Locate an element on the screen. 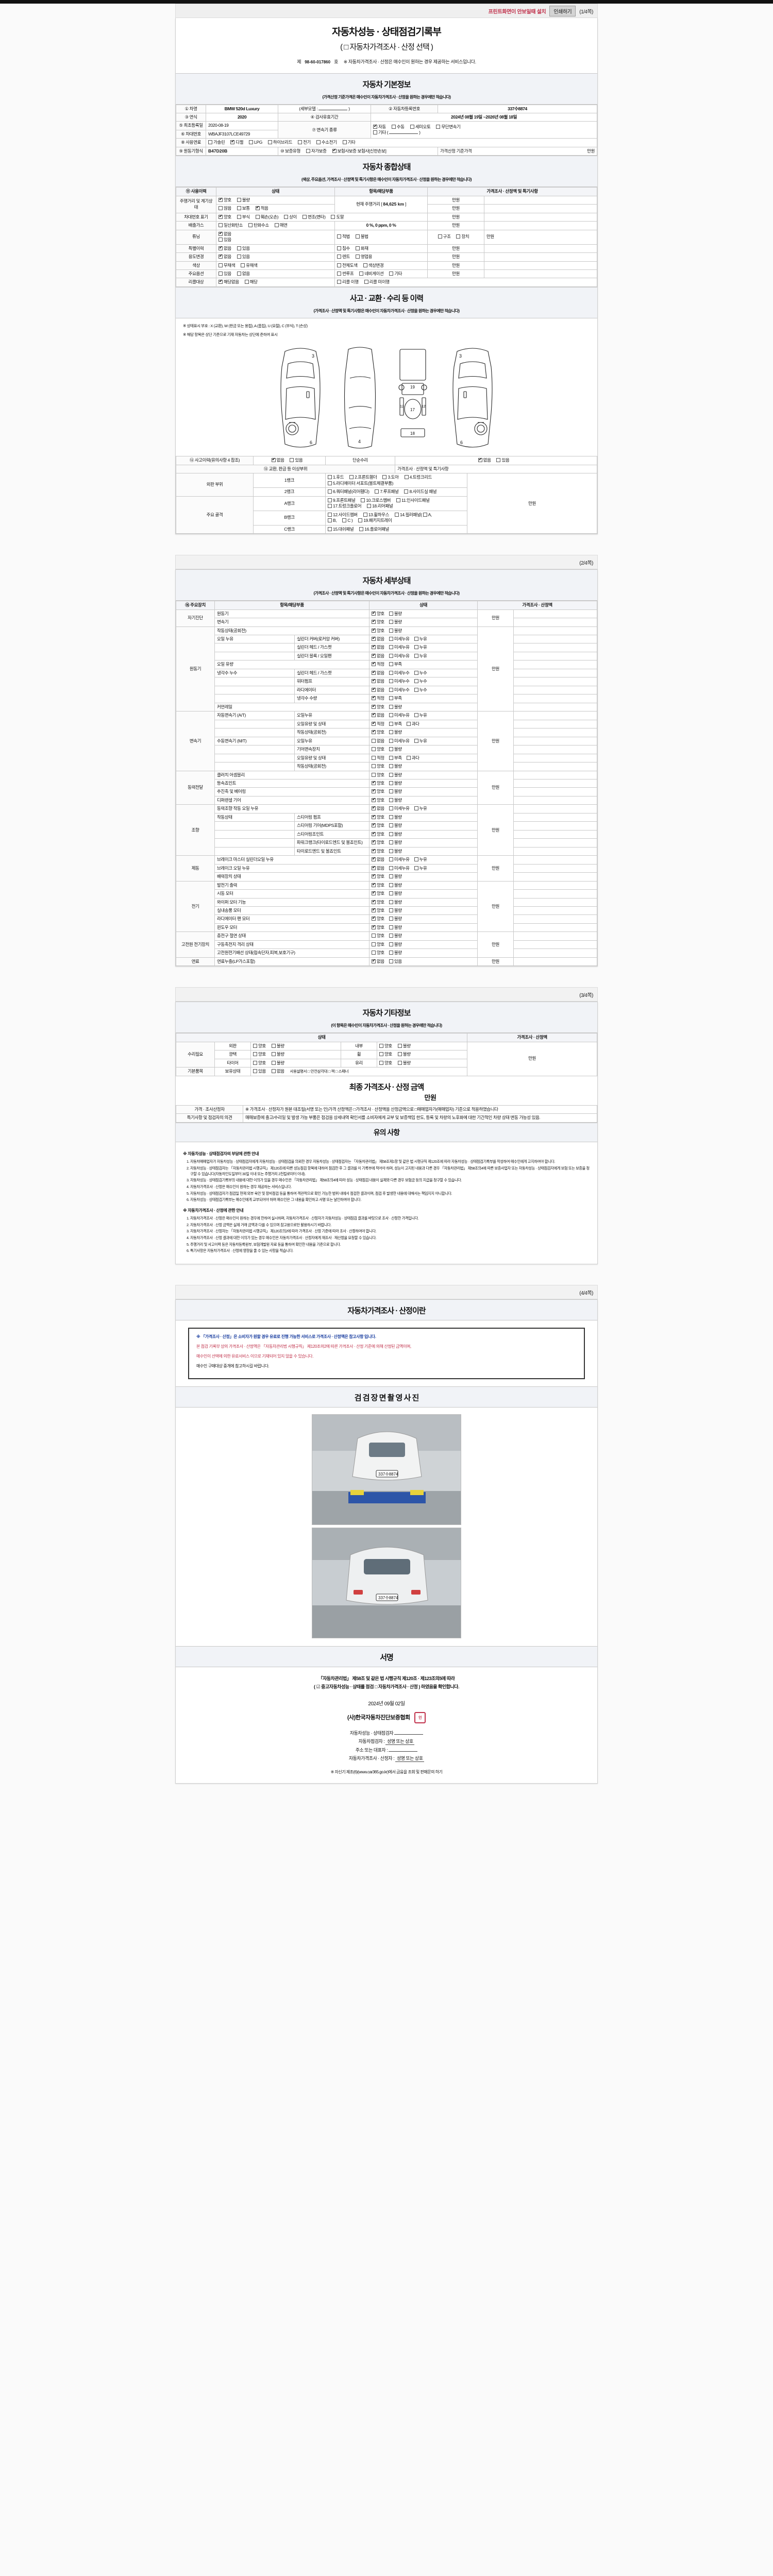  checkbox-diesel is located at coordinates (232, 142).